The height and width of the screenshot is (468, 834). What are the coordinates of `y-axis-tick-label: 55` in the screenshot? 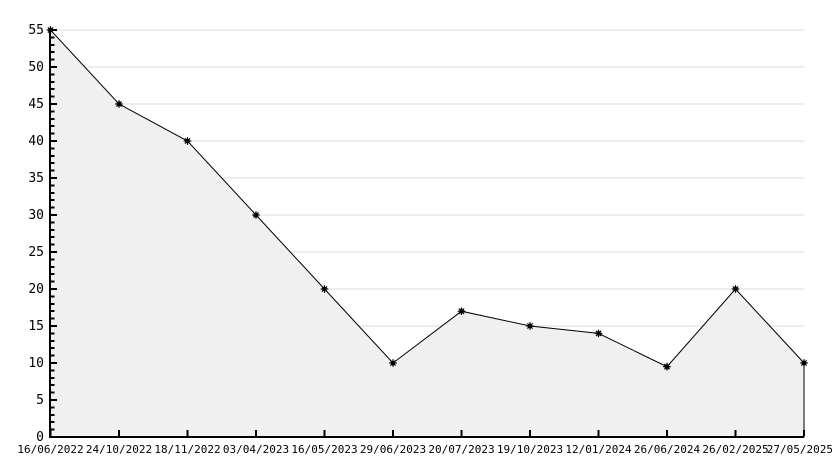 It's located at (36, 30).